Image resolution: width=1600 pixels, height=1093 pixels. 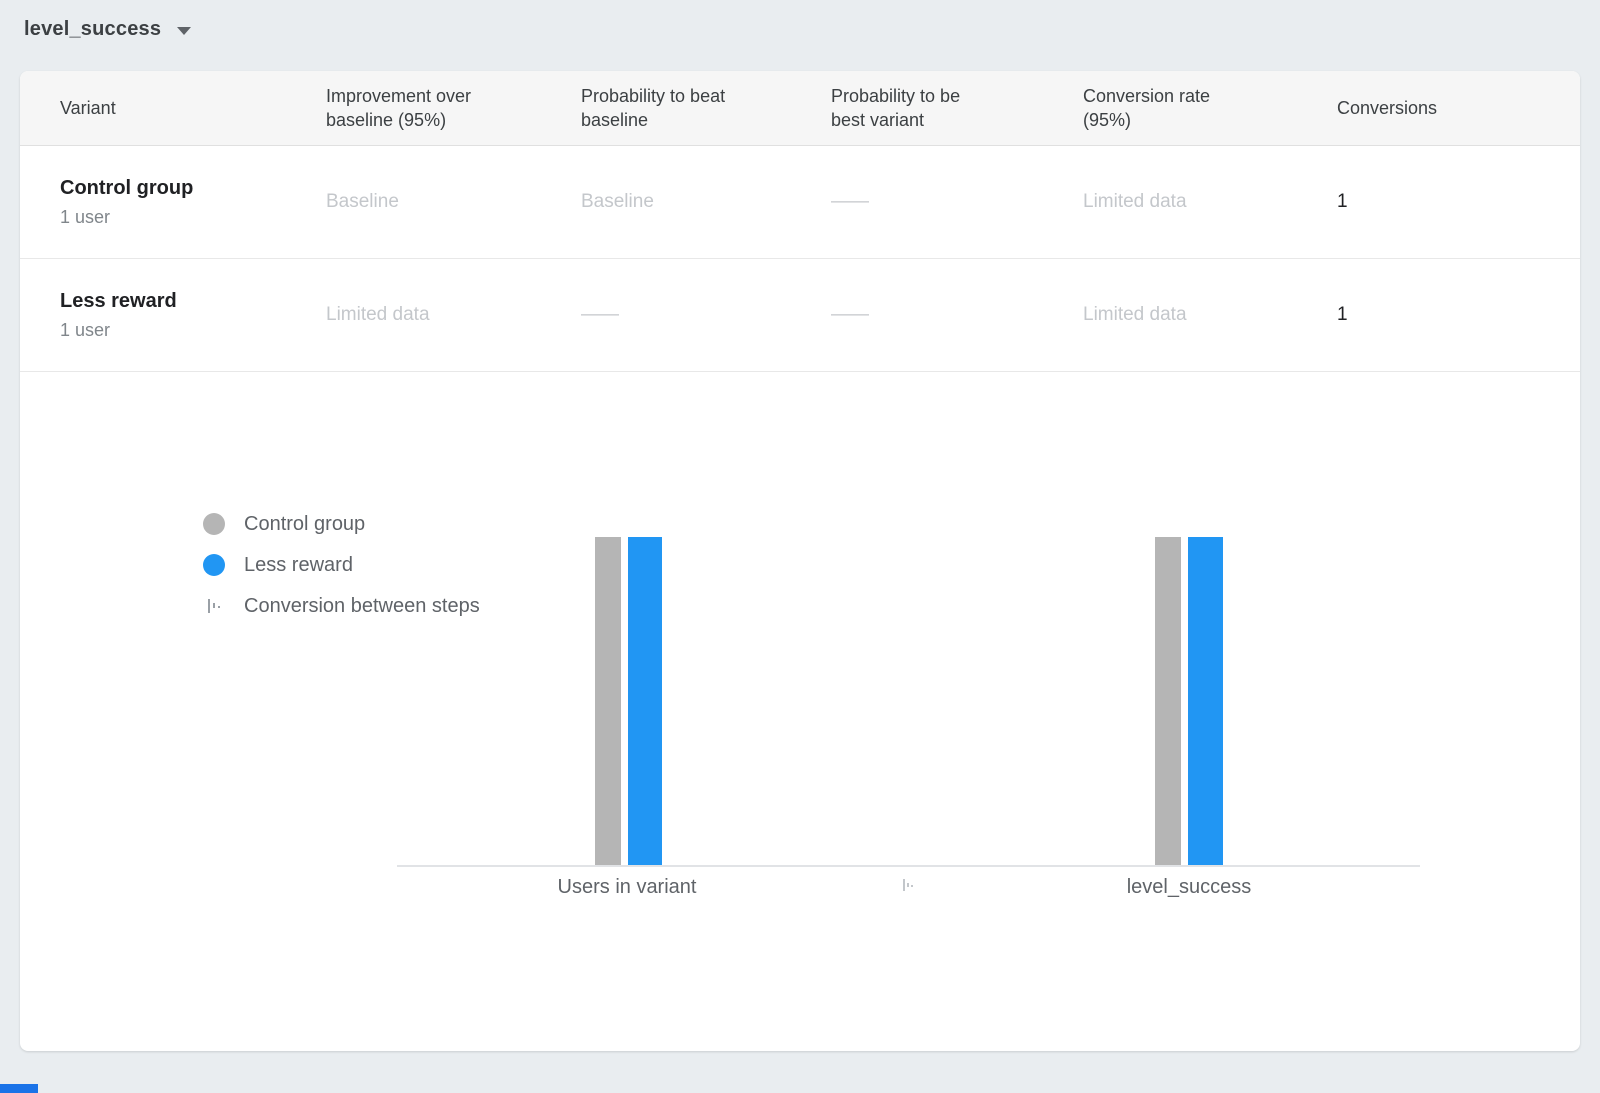 I want to click on variant-cell: Less reward 1 user, so click(x=193, y=315).